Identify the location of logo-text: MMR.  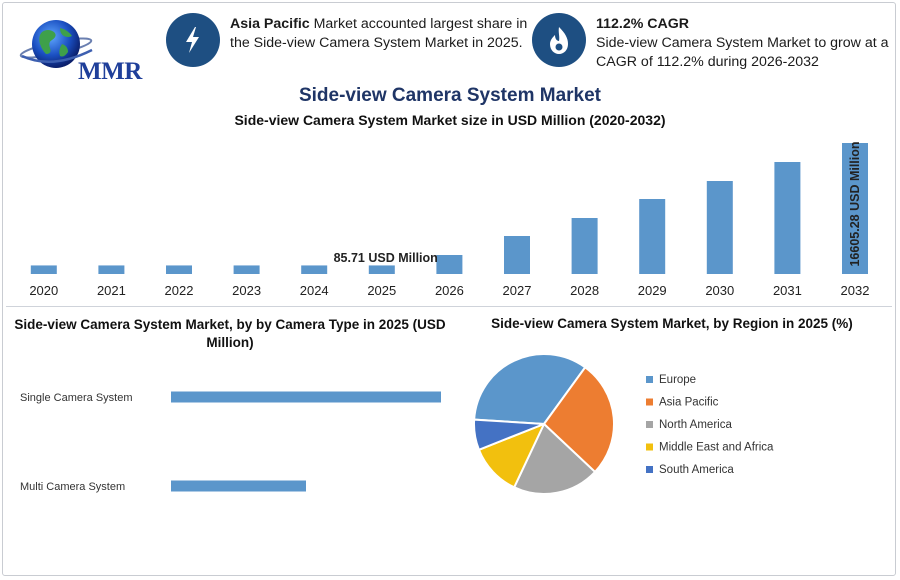
(110, 71).